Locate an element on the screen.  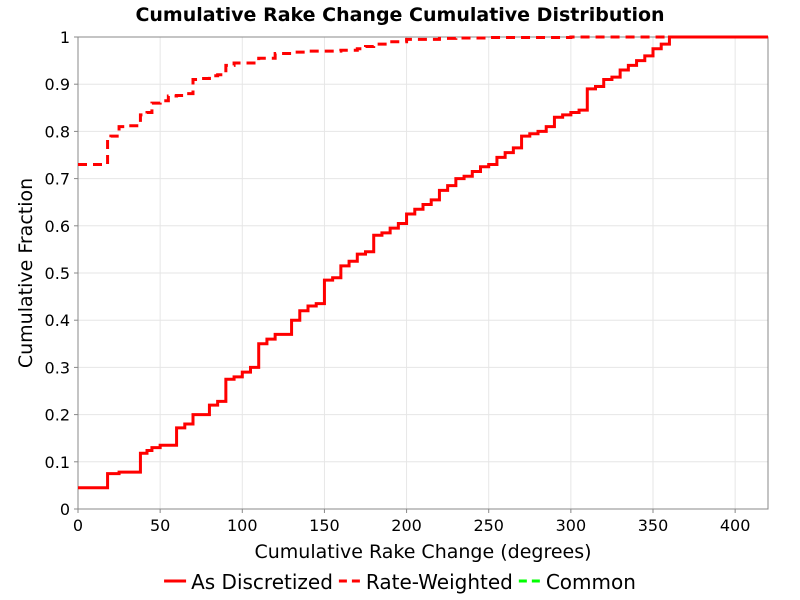
x-tick-label: 400 is located at coordinates (735, 525).